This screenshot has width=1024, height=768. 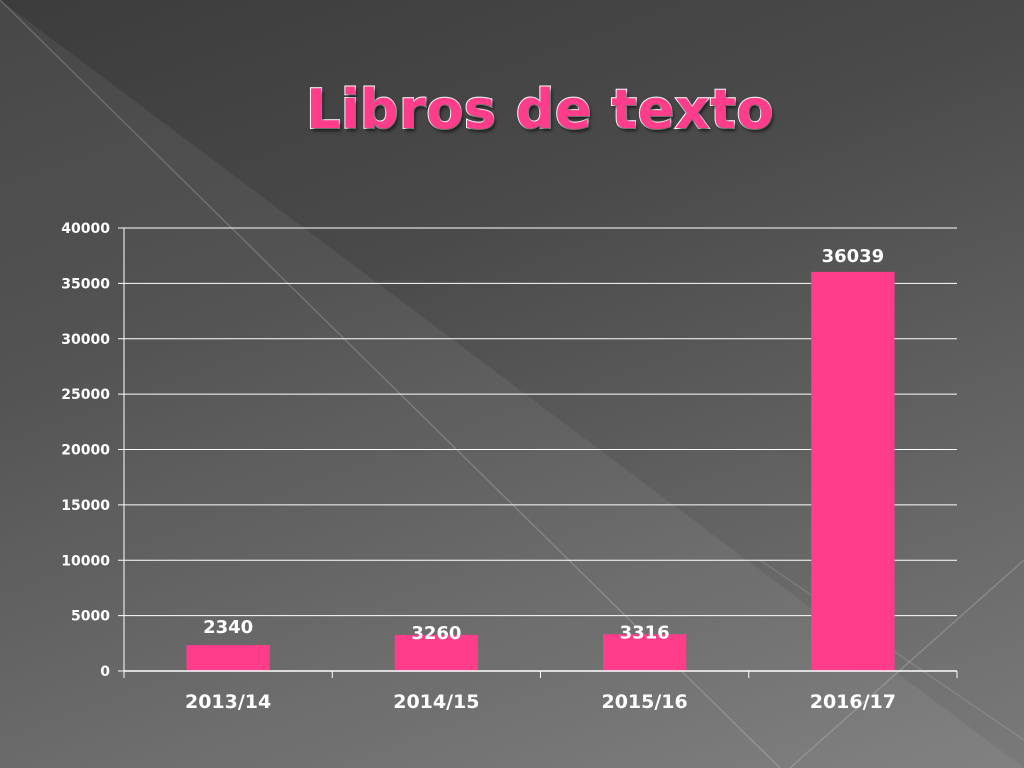 What do you see at coordinates (906, 663) in the screenshot?
I see `background-corner-line` at bounding box center [906, 663].